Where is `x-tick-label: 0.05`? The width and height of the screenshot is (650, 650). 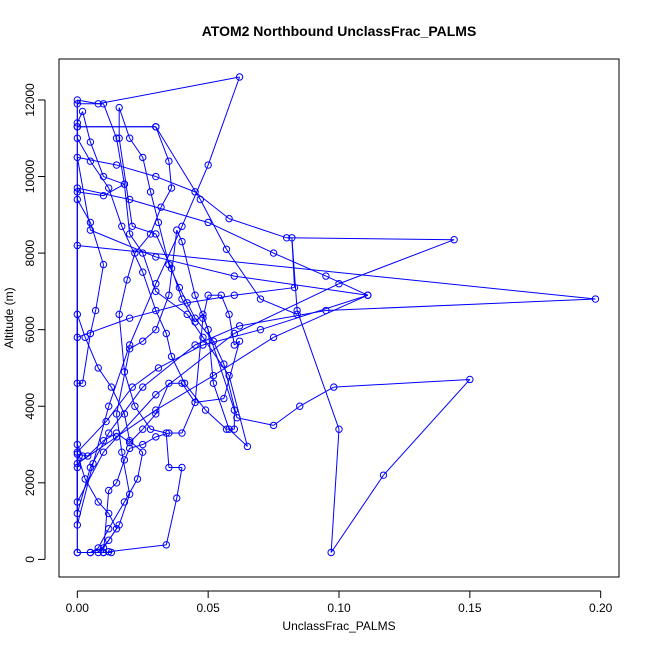 x-tick-label: 0.05 is located at coordinates (208, 608).